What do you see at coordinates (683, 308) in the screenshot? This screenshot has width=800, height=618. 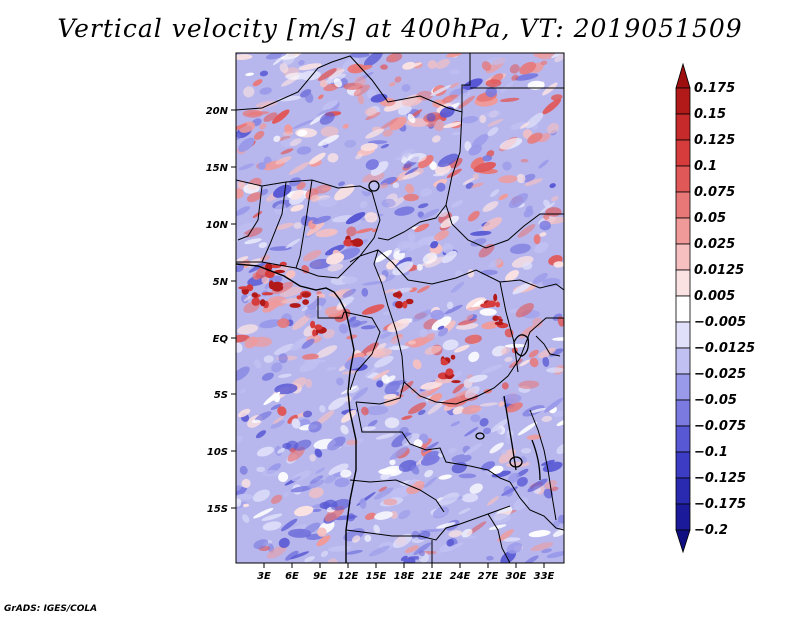 I see `colorbar-cells` at bounding box center [683, 308].